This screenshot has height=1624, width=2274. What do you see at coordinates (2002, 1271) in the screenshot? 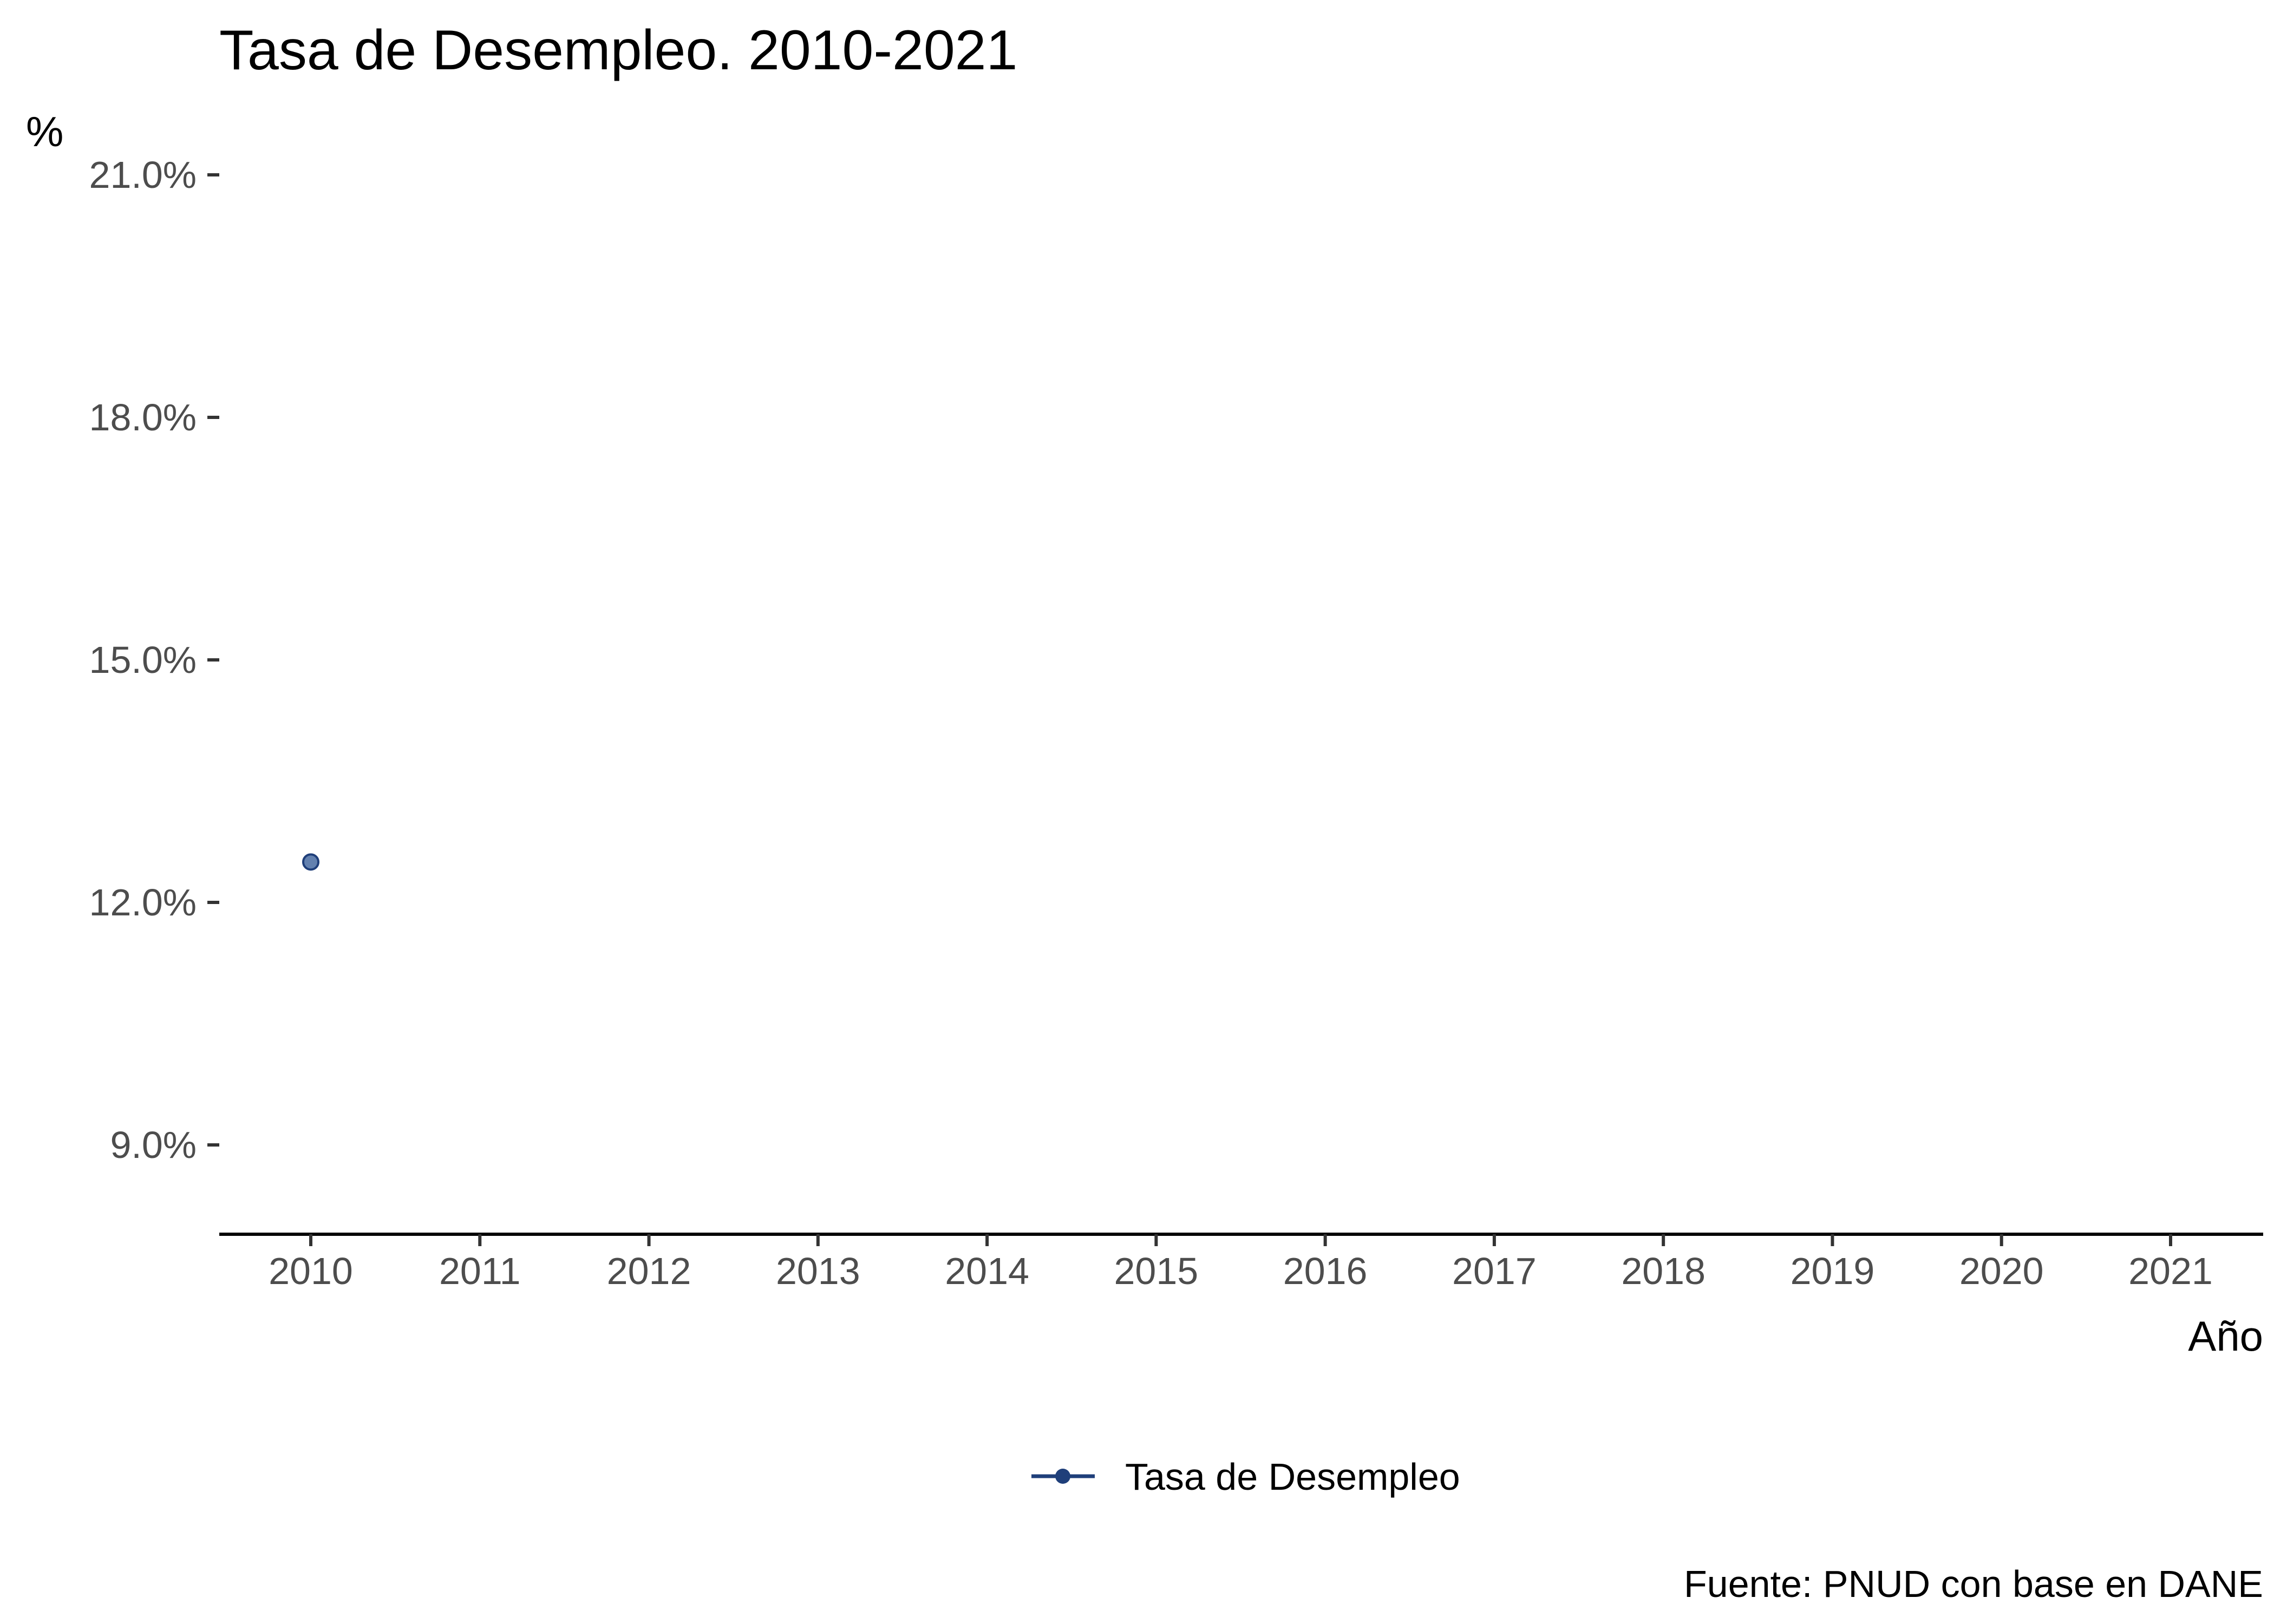
I see `x-tick-label: 2020` at bounding box center [2002, 1271].